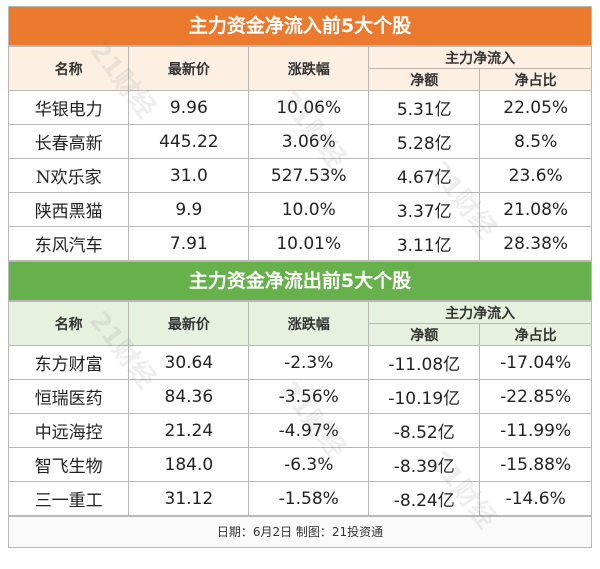  Describe the element at coordinates (424, 175) in the screenshot. I see `cell-amount: 4.67亿` at that location.